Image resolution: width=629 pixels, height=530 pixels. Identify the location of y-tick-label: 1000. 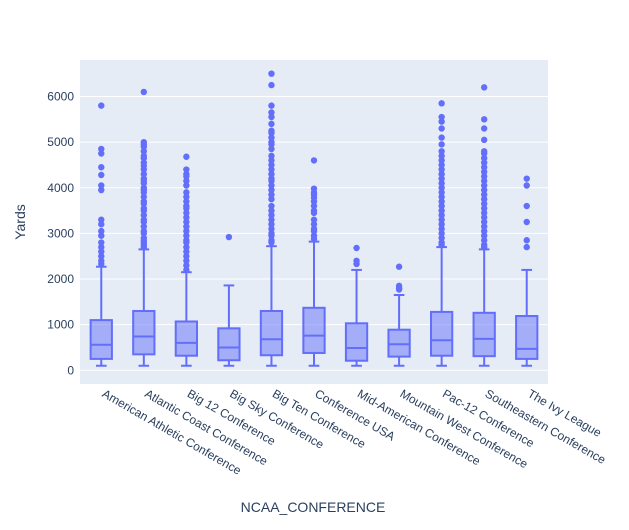
(60, 325).